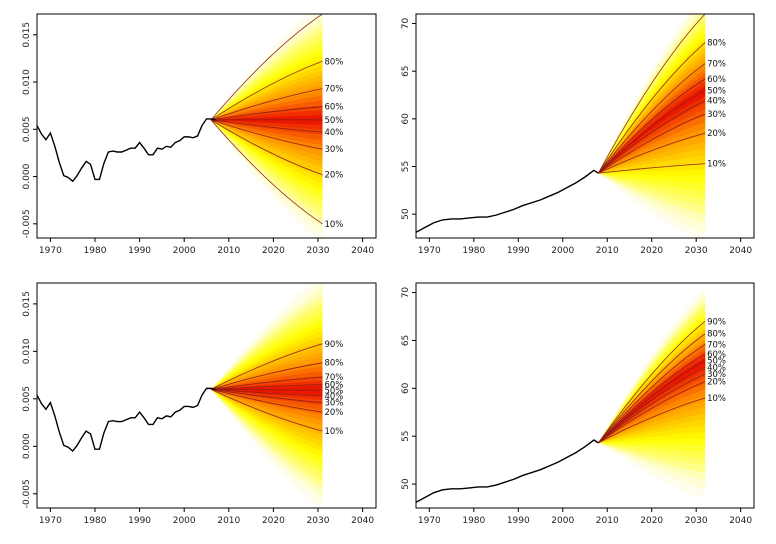  I want to click on y-tick-label: 65, so click(406, 70).